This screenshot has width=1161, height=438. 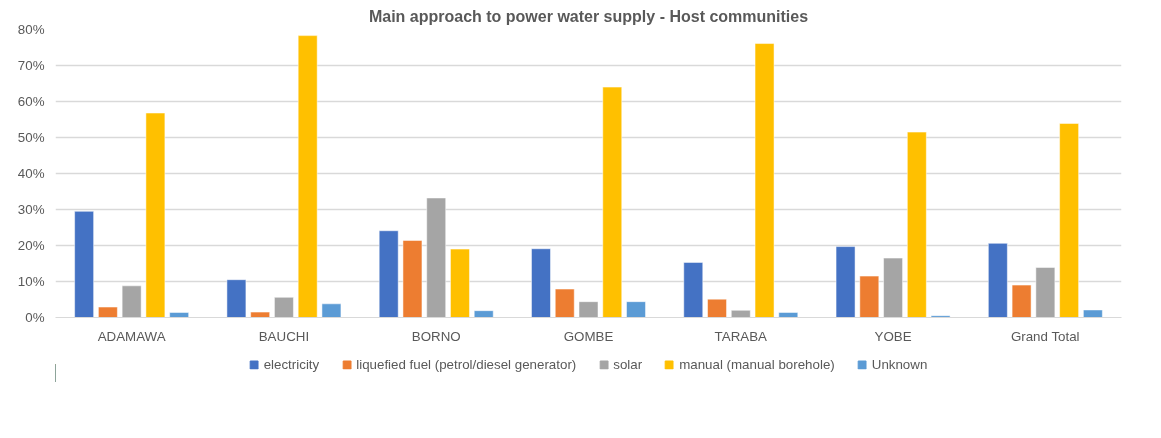 I want to click on y-tick-label: 10%, so click(x=31, y=281).